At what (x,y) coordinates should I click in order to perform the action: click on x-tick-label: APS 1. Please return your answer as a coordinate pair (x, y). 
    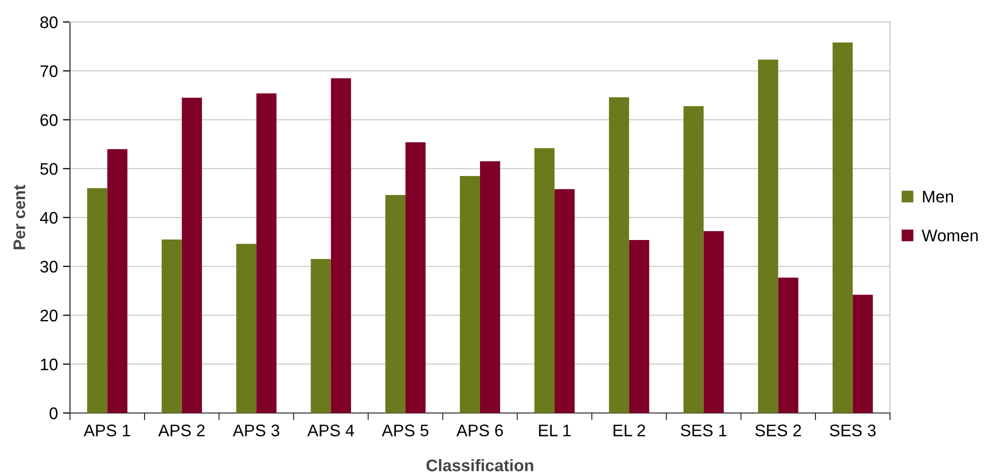
    Looking at the image, I should click on (107, 430).